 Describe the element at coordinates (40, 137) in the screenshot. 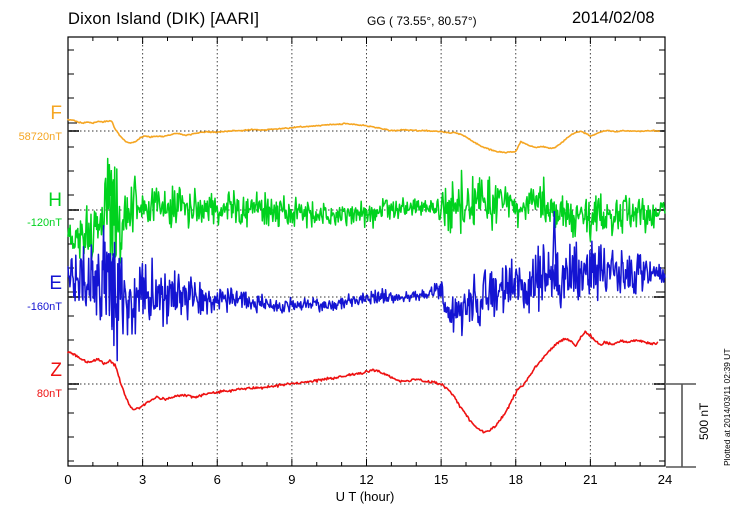

I see `component-baseline-f: 58720nT` at that location.